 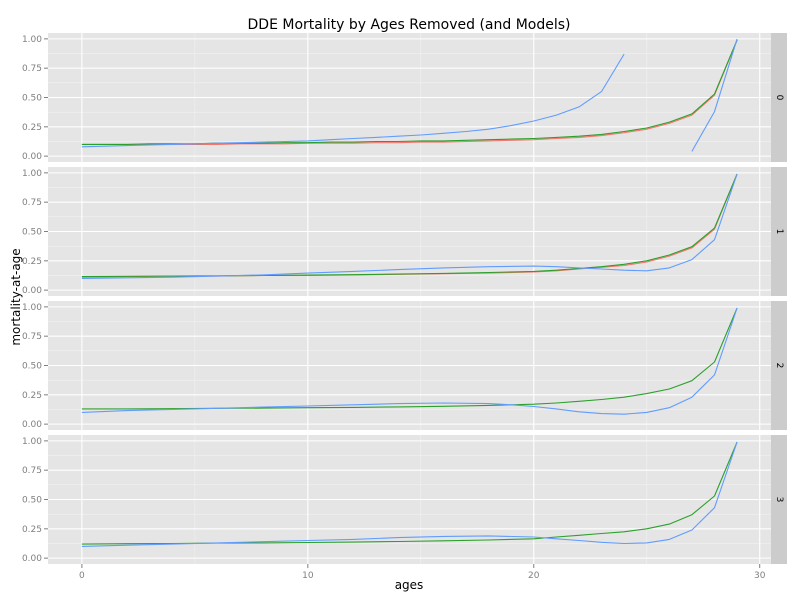 What do you see at coordinates (409, 585) in the screenshot?
I see `x-axis-label: ages` at bounding box center [409, 585].